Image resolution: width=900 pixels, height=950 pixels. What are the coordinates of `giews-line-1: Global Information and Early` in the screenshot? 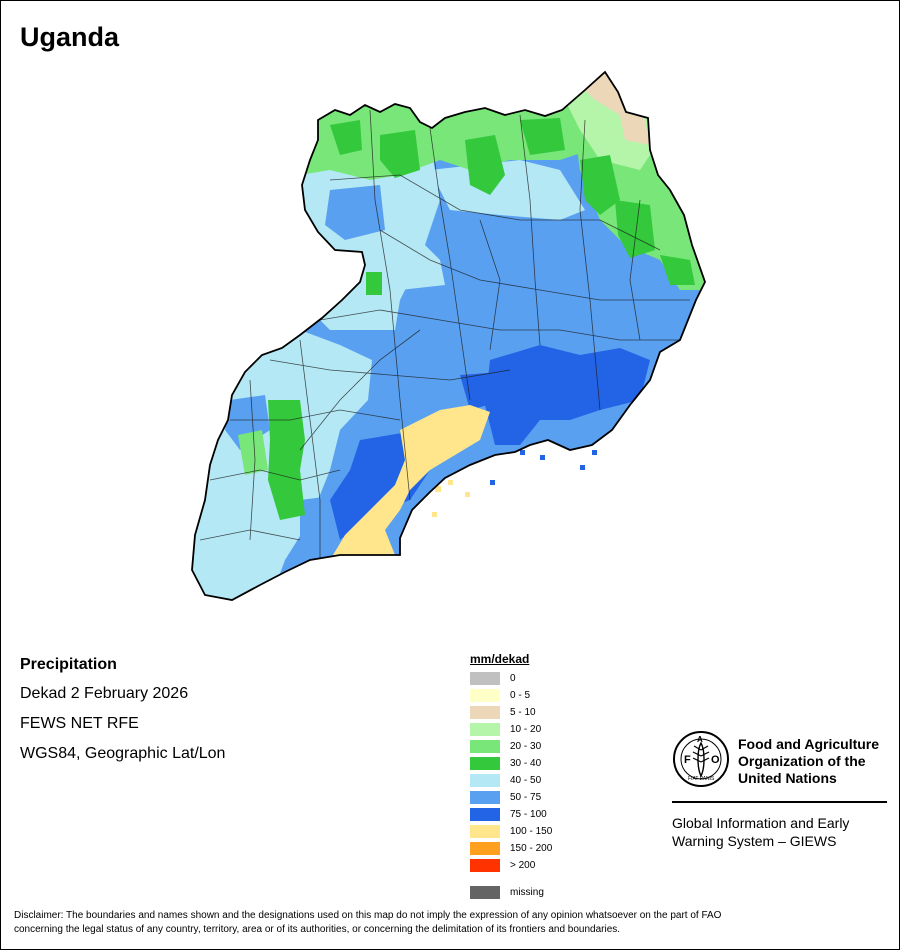 It's located at (761, 823).